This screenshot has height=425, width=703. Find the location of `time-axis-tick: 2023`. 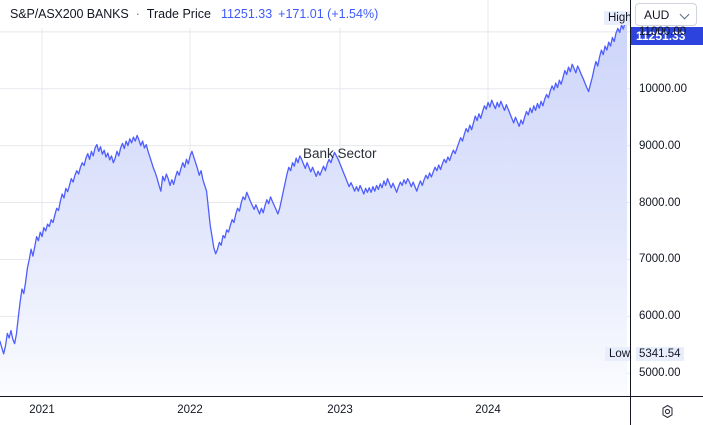

time-axis-tick: 2023 is located at coordinates (340, 410).